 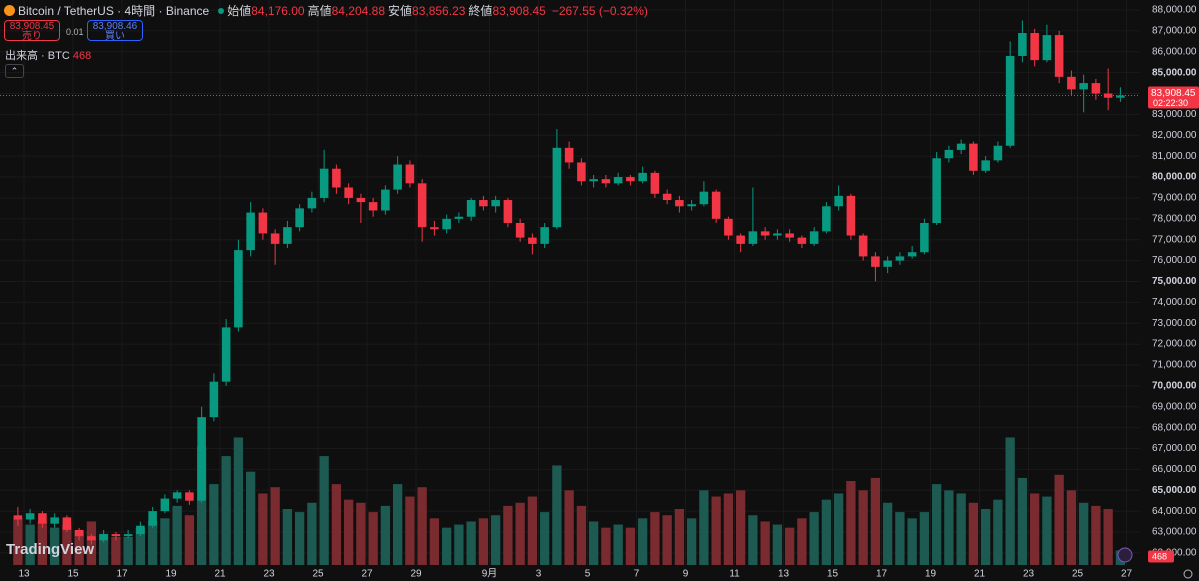 I want to click on x-tick-label: 25, so click(x=1078, y=574).